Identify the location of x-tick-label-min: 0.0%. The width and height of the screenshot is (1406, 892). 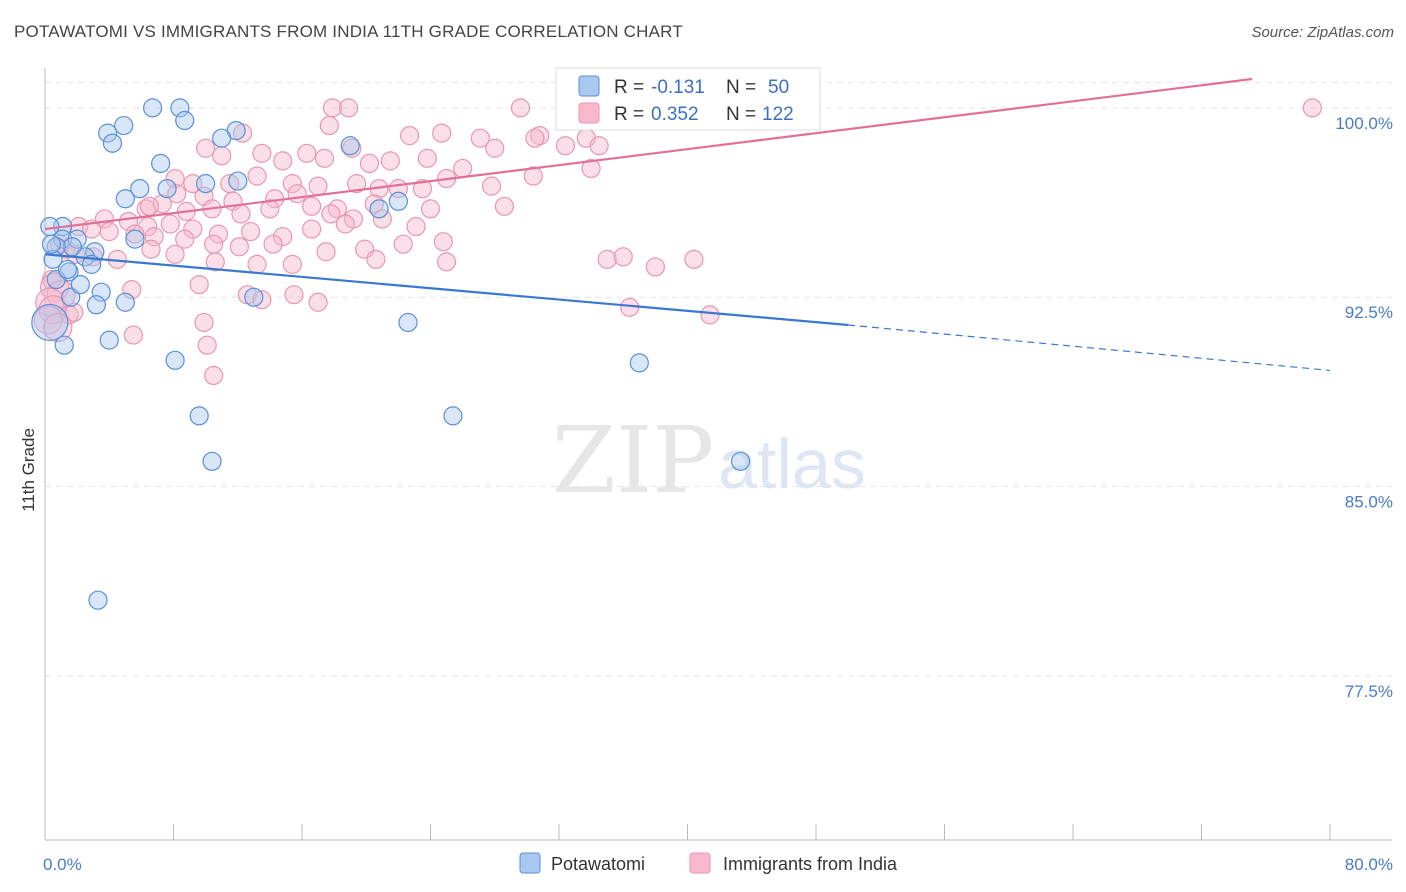
(62, 864).